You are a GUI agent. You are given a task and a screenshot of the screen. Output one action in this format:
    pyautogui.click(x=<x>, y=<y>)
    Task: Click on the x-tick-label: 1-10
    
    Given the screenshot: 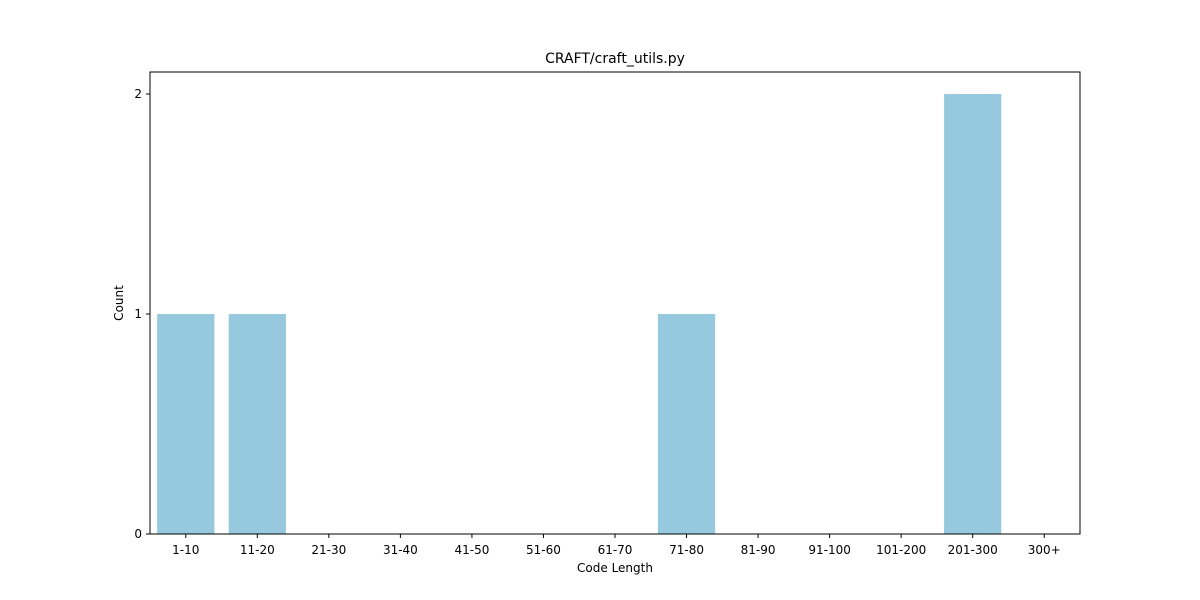 What is the action you would take?
    pyautogui.click(x=185, y=550)
    